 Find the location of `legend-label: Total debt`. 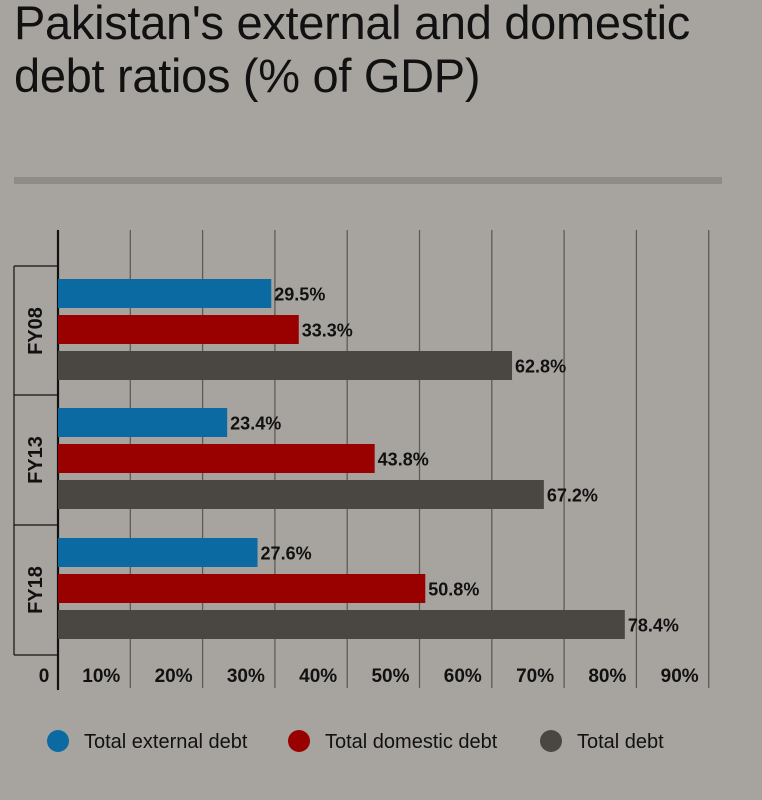

legend-label: Total debt is located at coordinates (620, 742).